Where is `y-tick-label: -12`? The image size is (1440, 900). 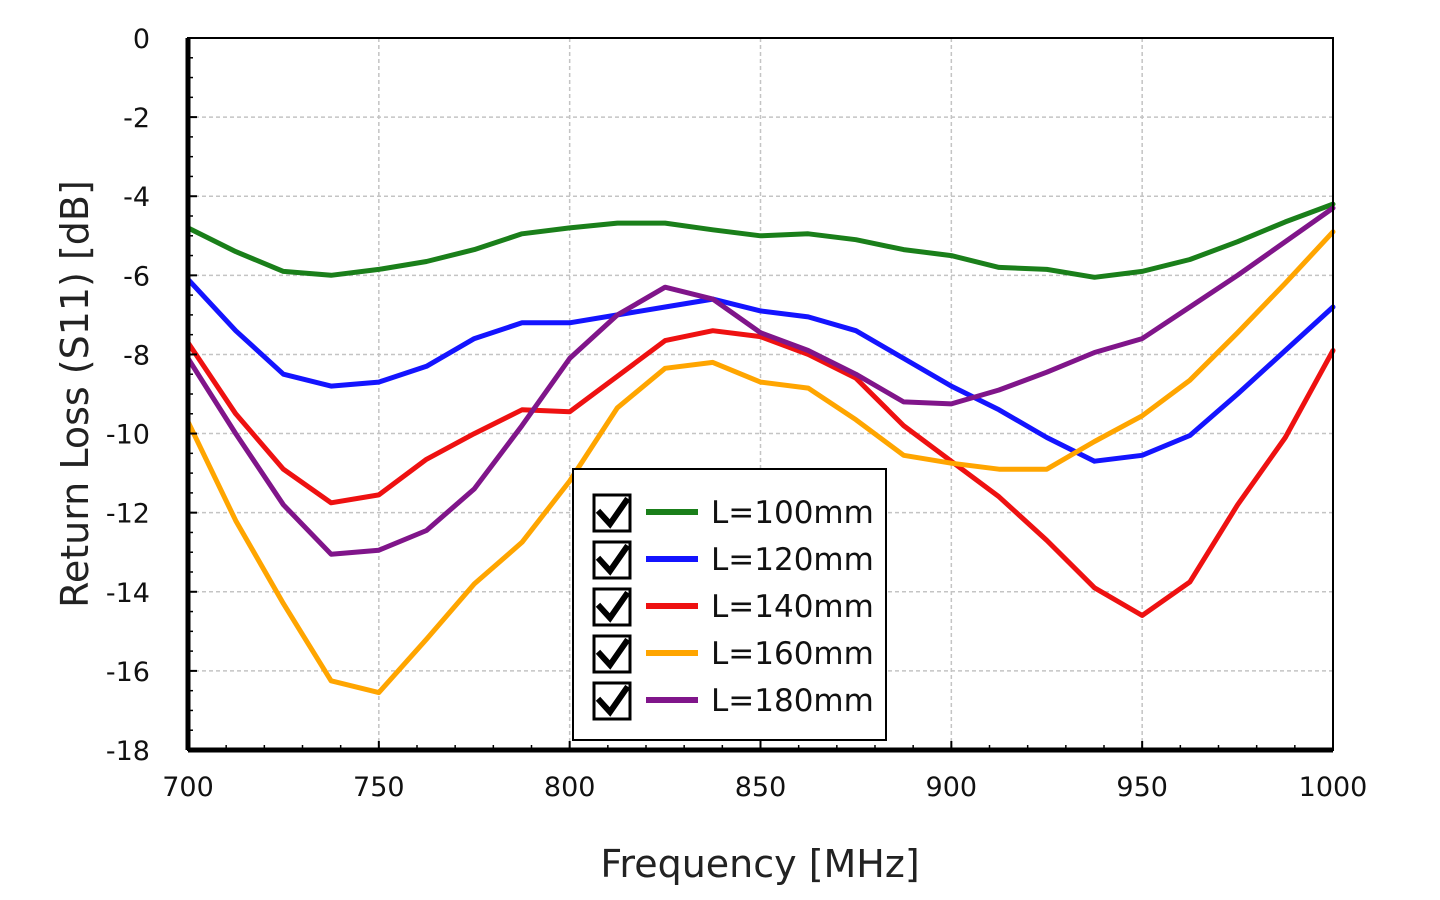 y-tick-label: -12 is located at coordinates (128, 514).